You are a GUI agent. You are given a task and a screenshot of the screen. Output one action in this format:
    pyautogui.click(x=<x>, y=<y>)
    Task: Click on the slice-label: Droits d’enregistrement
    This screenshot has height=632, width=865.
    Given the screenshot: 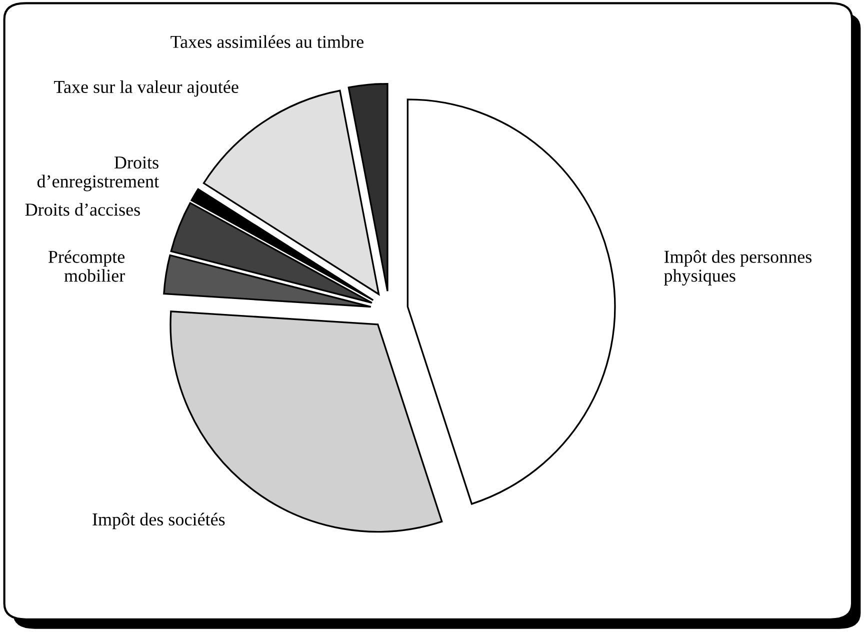 What is the action you would take?
    pyautogui.click(x=98, y=174)
    